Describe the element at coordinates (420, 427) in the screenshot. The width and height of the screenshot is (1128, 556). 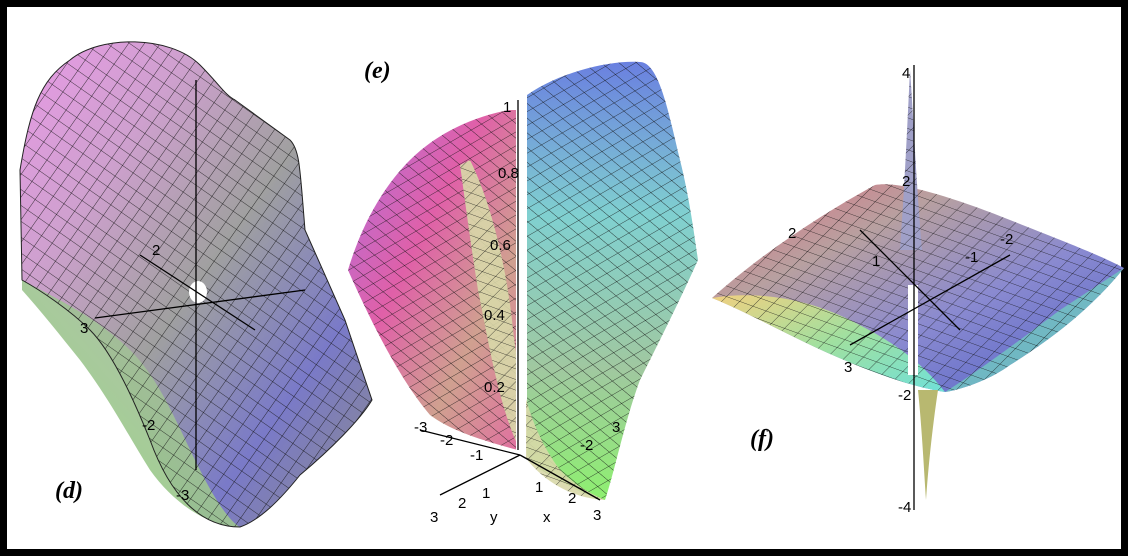
I see `panel-e-tick-y-neg3: -3` at that location.